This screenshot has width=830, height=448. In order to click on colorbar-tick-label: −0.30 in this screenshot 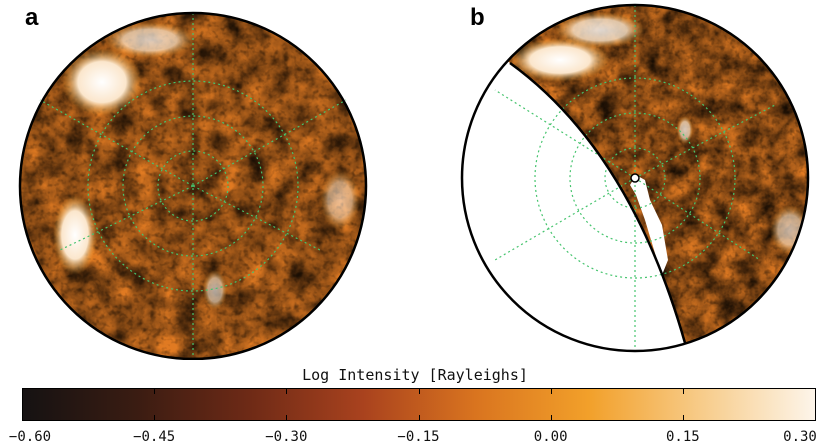, I will do `click(286, 437)`.